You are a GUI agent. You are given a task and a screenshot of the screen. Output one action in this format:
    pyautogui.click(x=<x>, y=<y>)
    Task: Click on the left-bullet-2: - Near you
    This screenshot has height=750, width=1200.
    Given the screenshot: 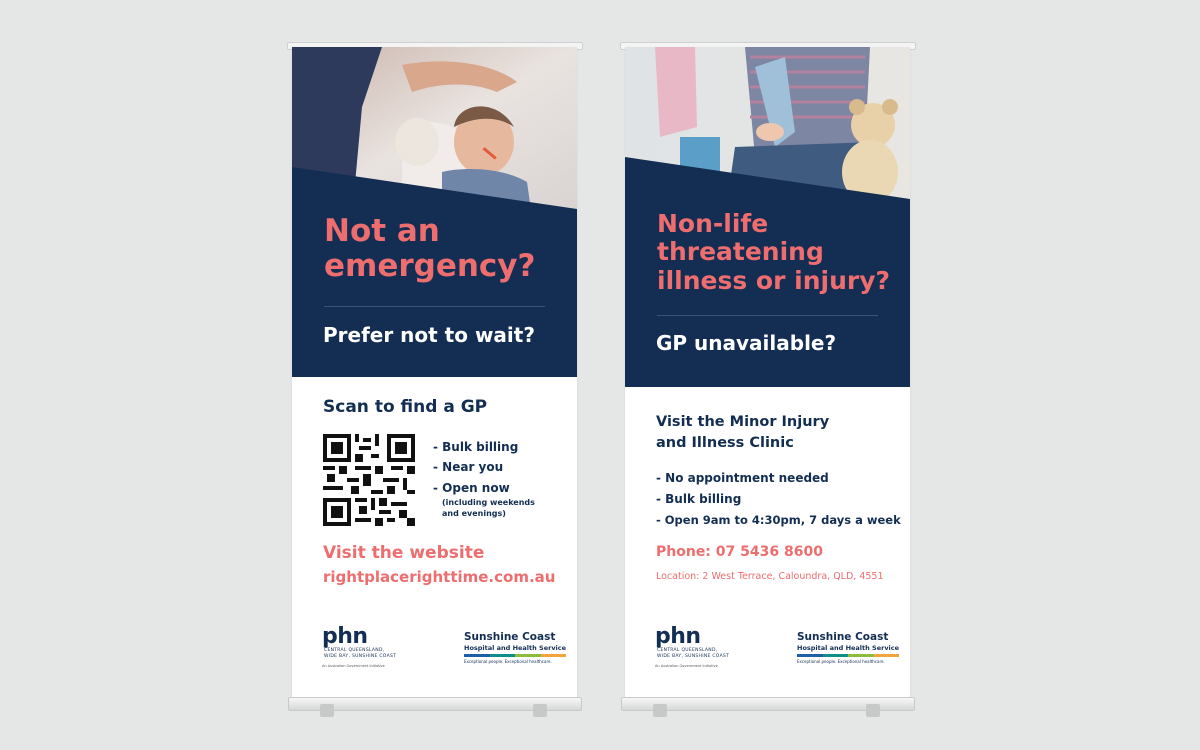 What is the action you would take?
    pyautogui.click(x=468, y=467)
    